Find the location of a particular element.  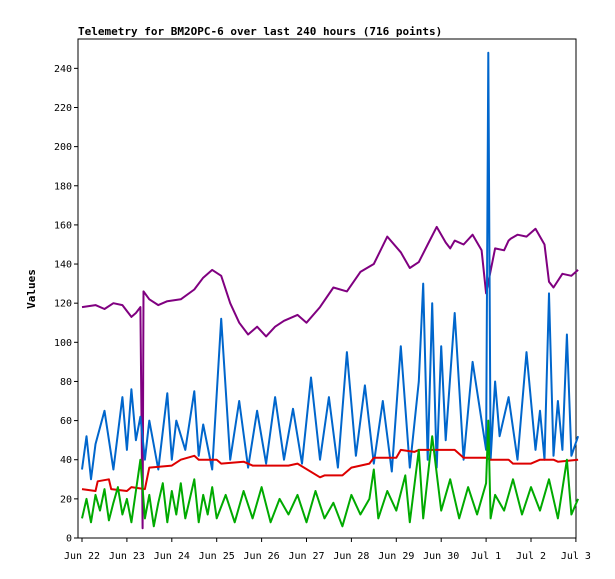

y-tick-label: 40 is located at coordinates (66, 460).